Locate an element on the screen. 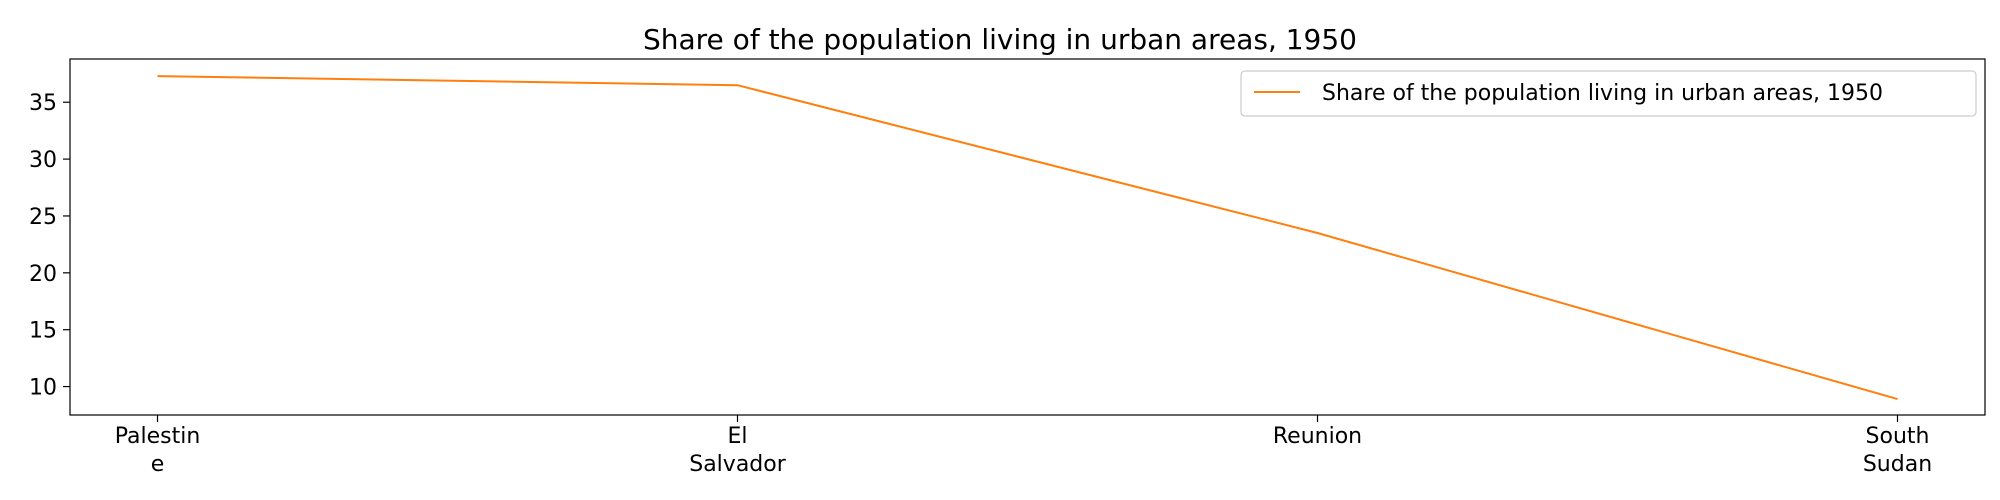  x-axis: Palestin e El Salvador Reunion South Sudan is located at coordinates (1023, 446).